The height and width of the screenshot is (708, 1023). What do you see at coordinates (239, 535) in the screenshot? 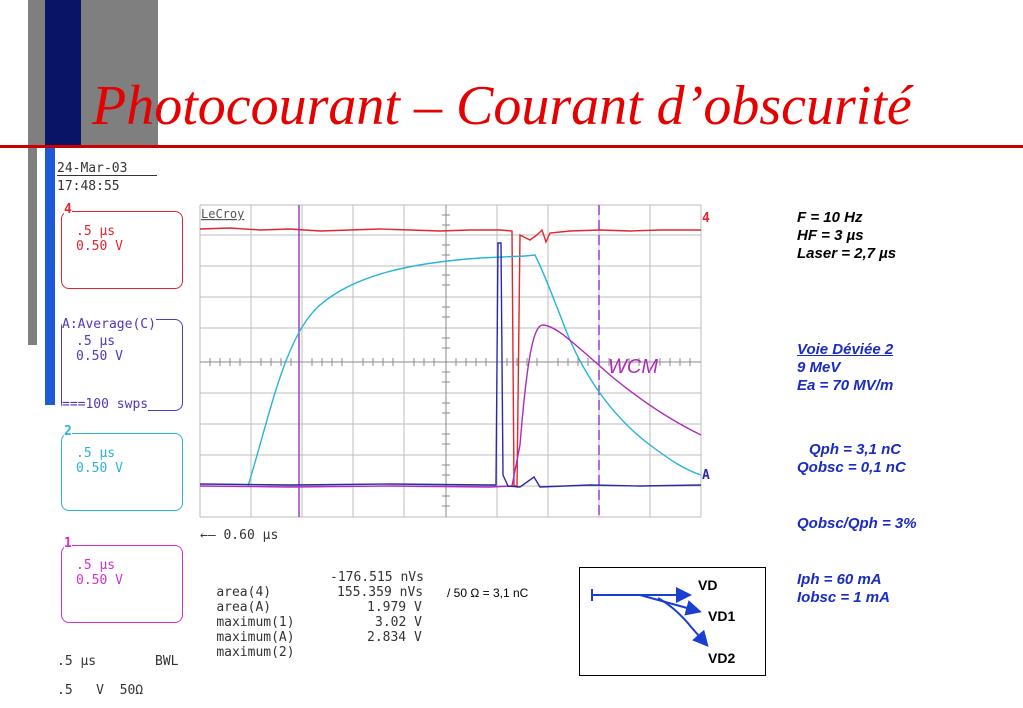
I see `timebase-readout: ←— 0.60 µs` at bounding box center [239, 535].